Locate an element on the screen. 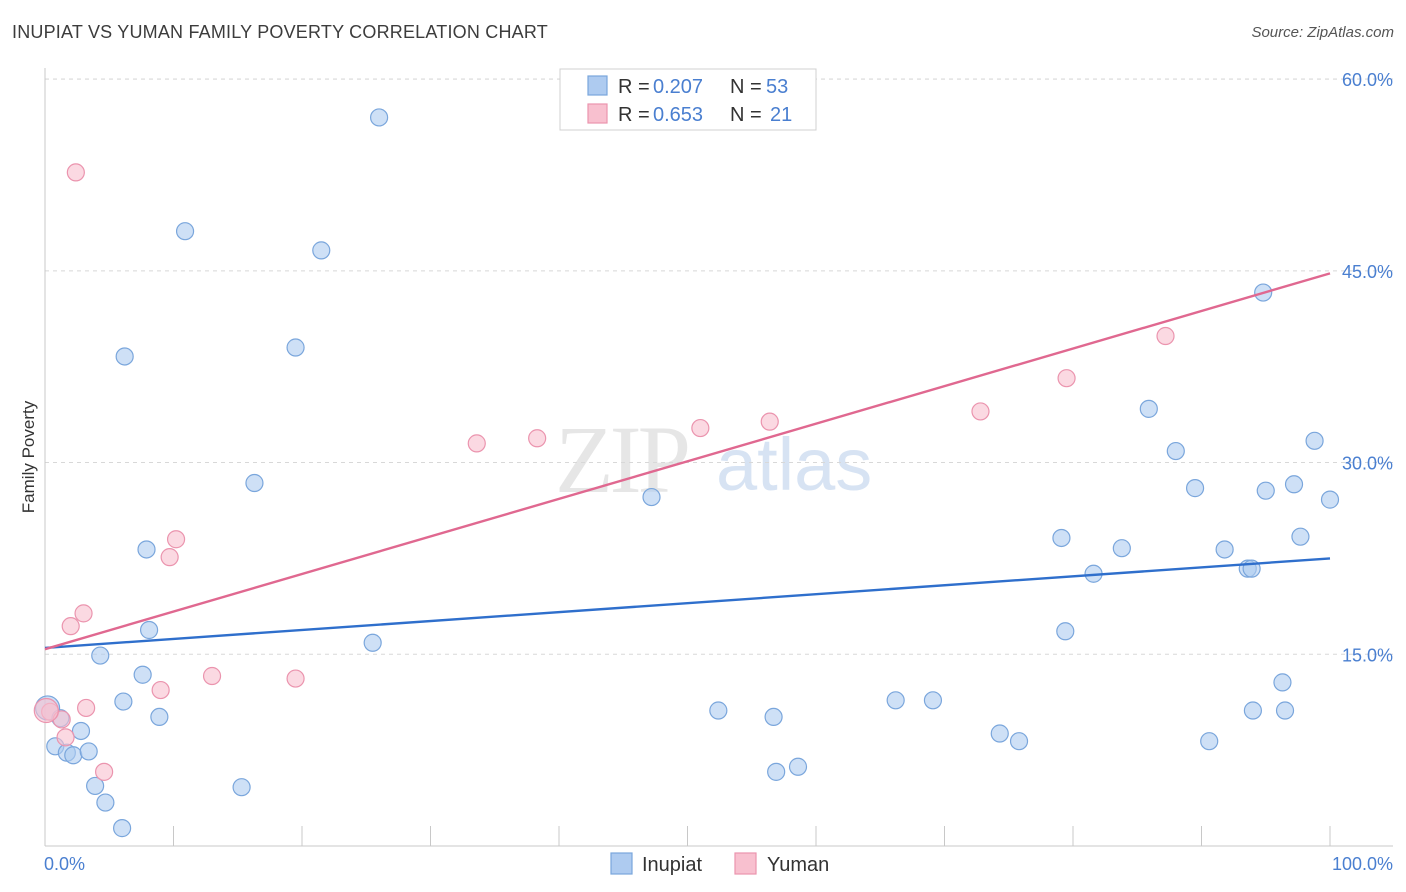 This screenshot has height=892, width=1406. y-tick-label-0: 15.0% is located at coordinates (1367, 655).